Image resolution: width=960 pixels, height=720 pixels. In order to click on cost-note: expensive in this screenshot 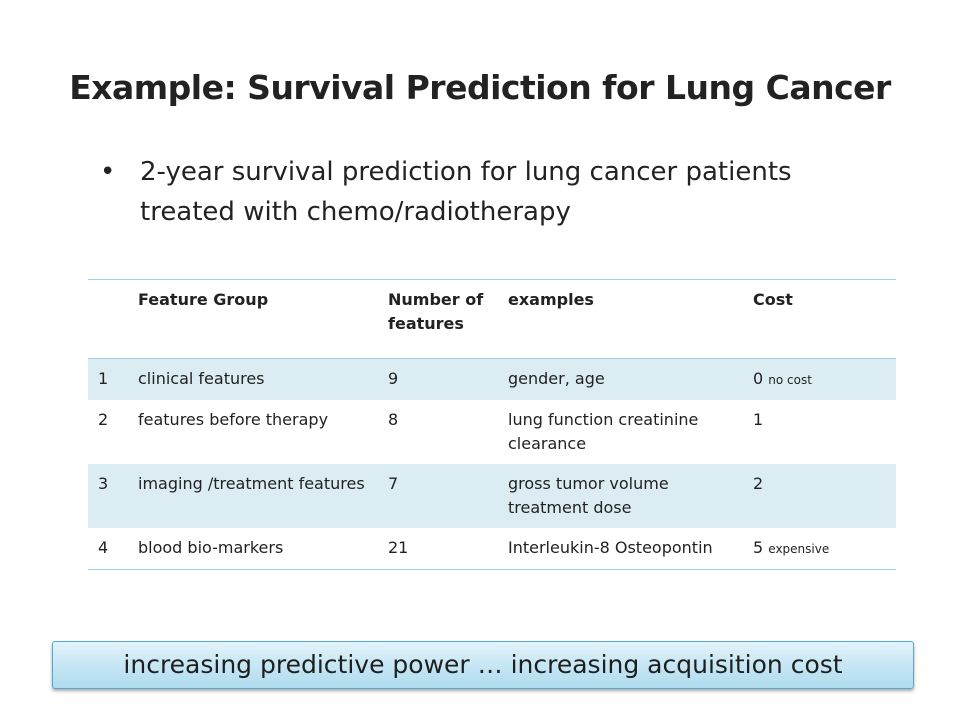, I will do `click(799, 549)`.